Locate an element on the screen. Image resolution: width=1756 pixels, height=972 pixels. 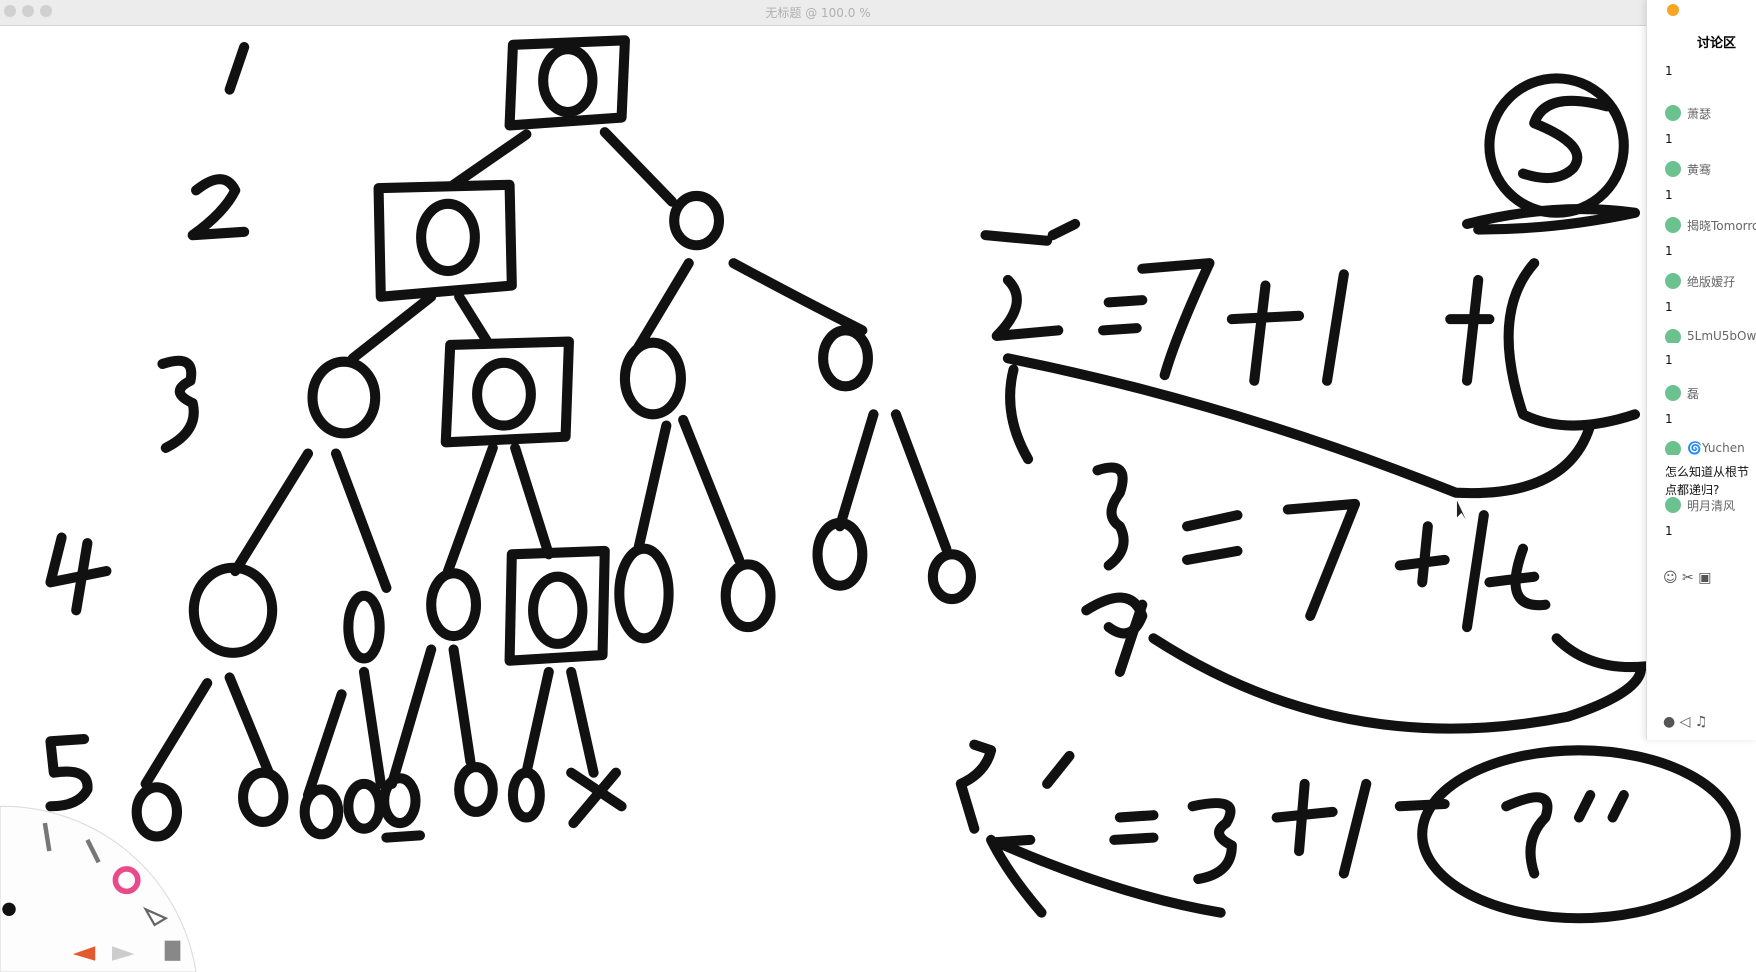
panel-dot is located at coordinates (1673, 10).